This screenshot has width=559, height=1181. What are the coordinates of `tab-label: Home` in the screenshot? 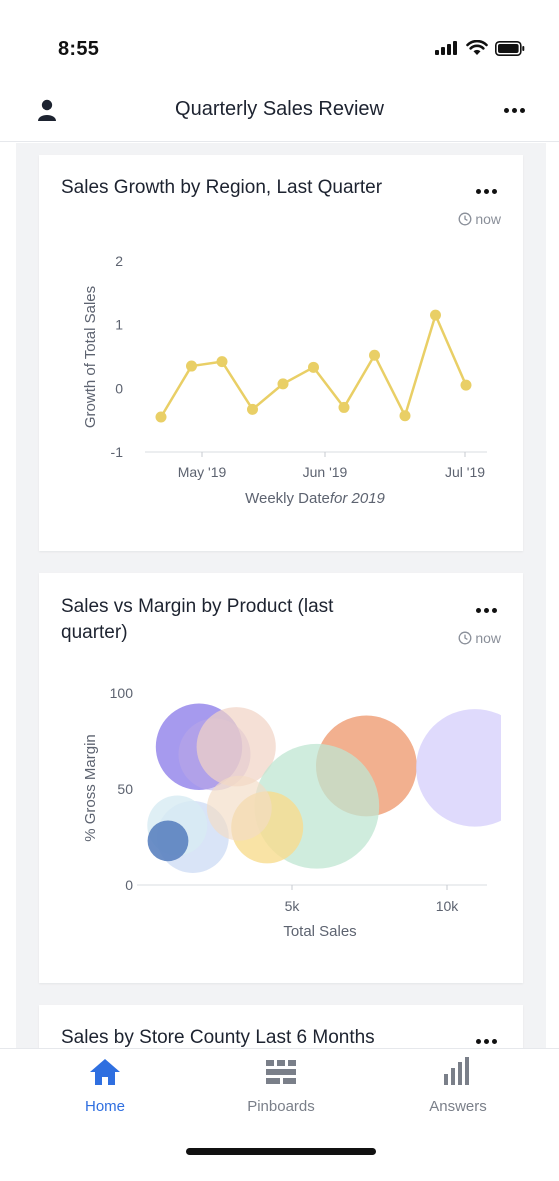 It's located at (104, 1106).